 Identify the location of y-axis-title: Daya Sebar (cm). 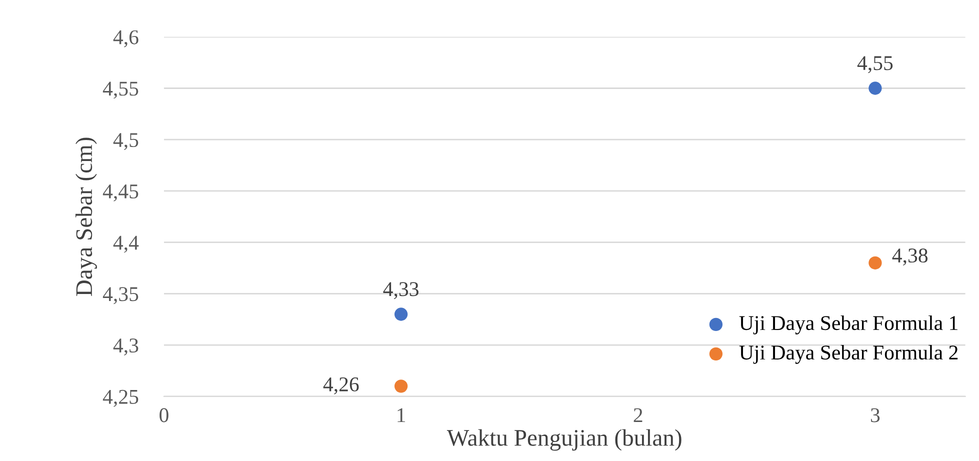
(86, 217).